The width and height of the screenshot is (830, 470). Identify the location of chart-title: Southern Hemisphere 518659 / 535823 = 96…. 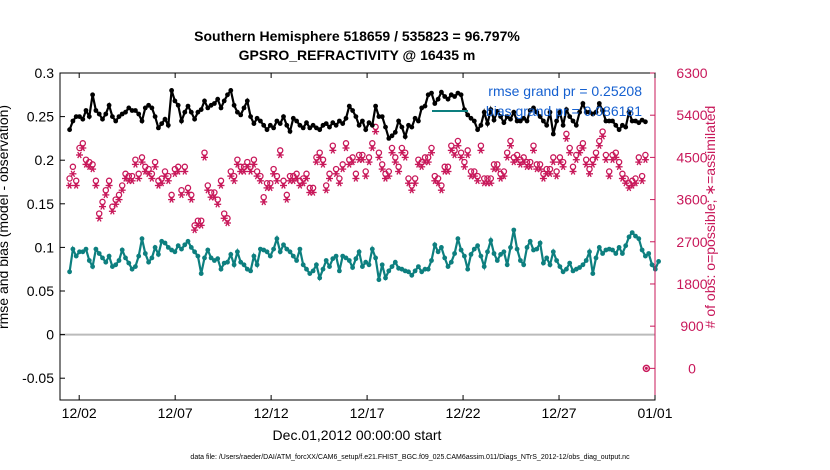
(357, 36).